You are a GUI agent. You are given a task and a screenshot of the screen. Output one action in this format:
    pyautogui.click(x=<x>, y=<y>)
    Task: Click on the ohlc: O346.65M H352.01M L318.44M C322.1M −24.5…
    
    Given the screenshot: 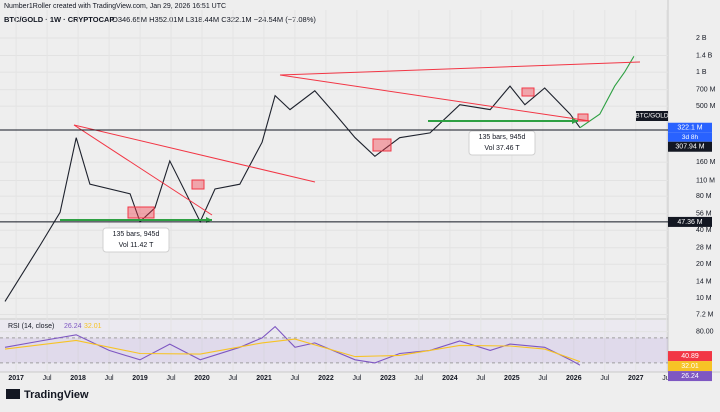 What is the action you would take?
    pyautogui.click(x=214, y=19)
    